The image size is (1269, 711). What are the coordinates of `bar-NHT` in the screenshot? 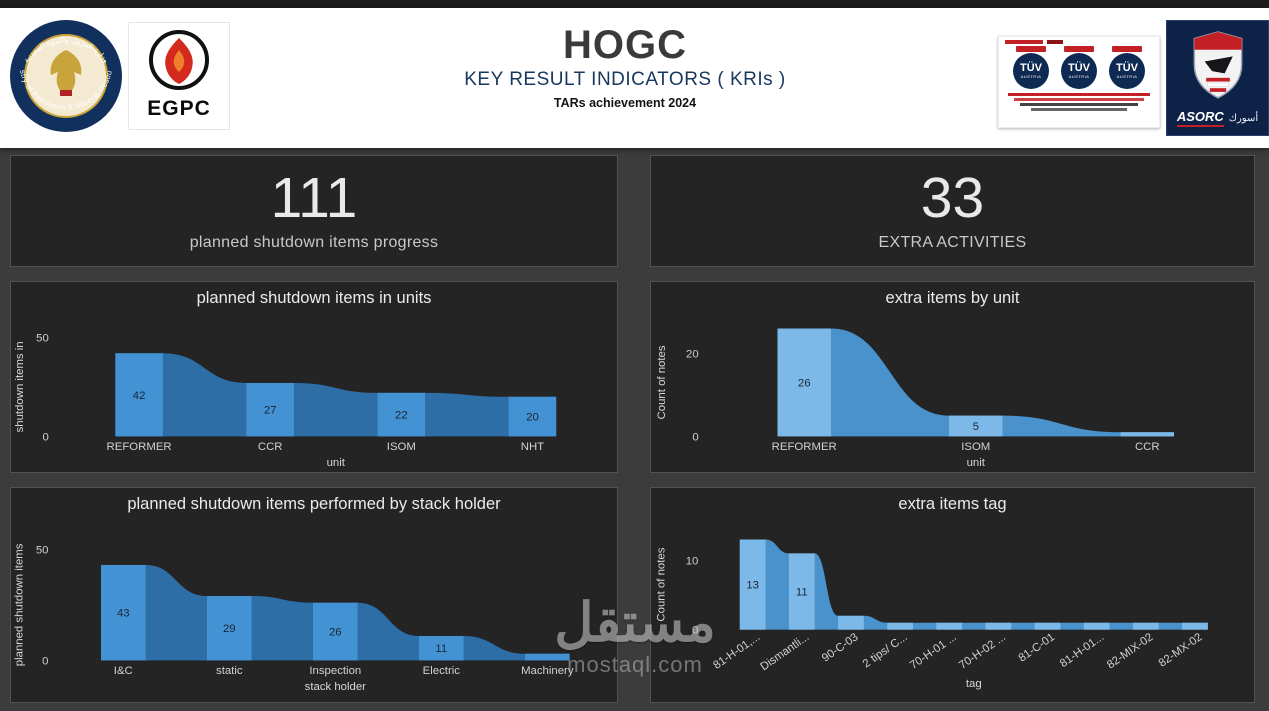 It's located at (532, 416).